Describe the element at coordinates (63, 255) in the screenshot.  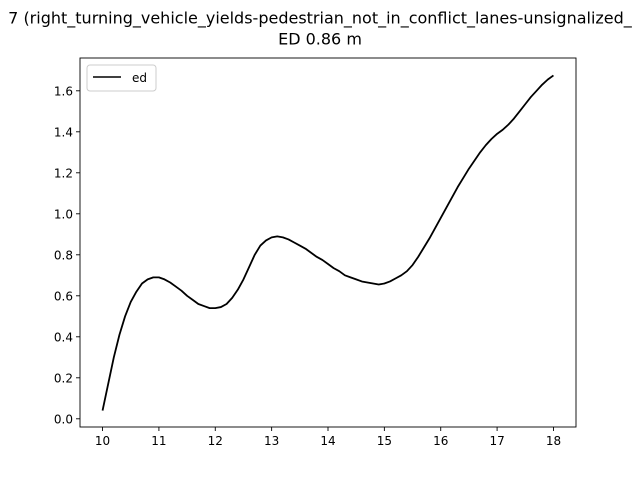
I see `y-tick-label-4: 0.8` at that location.